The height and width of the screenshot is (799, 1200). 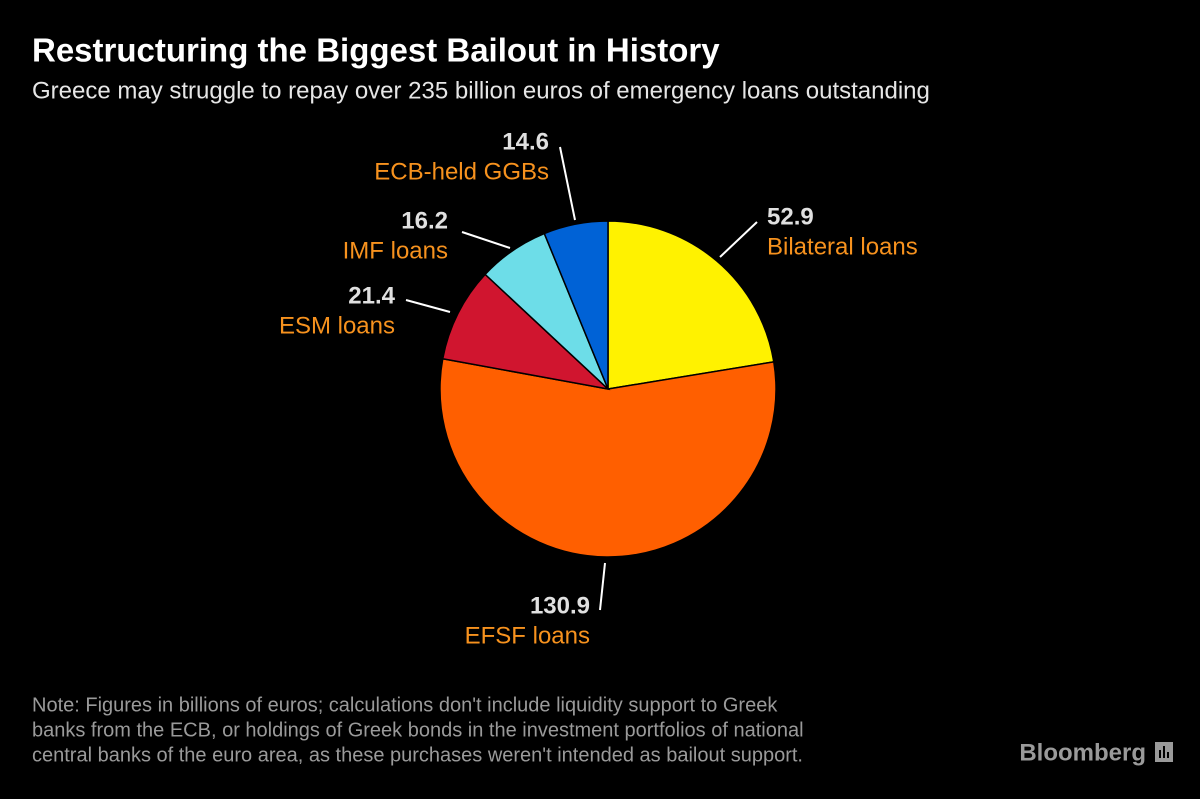 What do you see at coordinates (424, 220) in the screenshot?
I see `value-label: 16.2` at bounding box center [424, 220].